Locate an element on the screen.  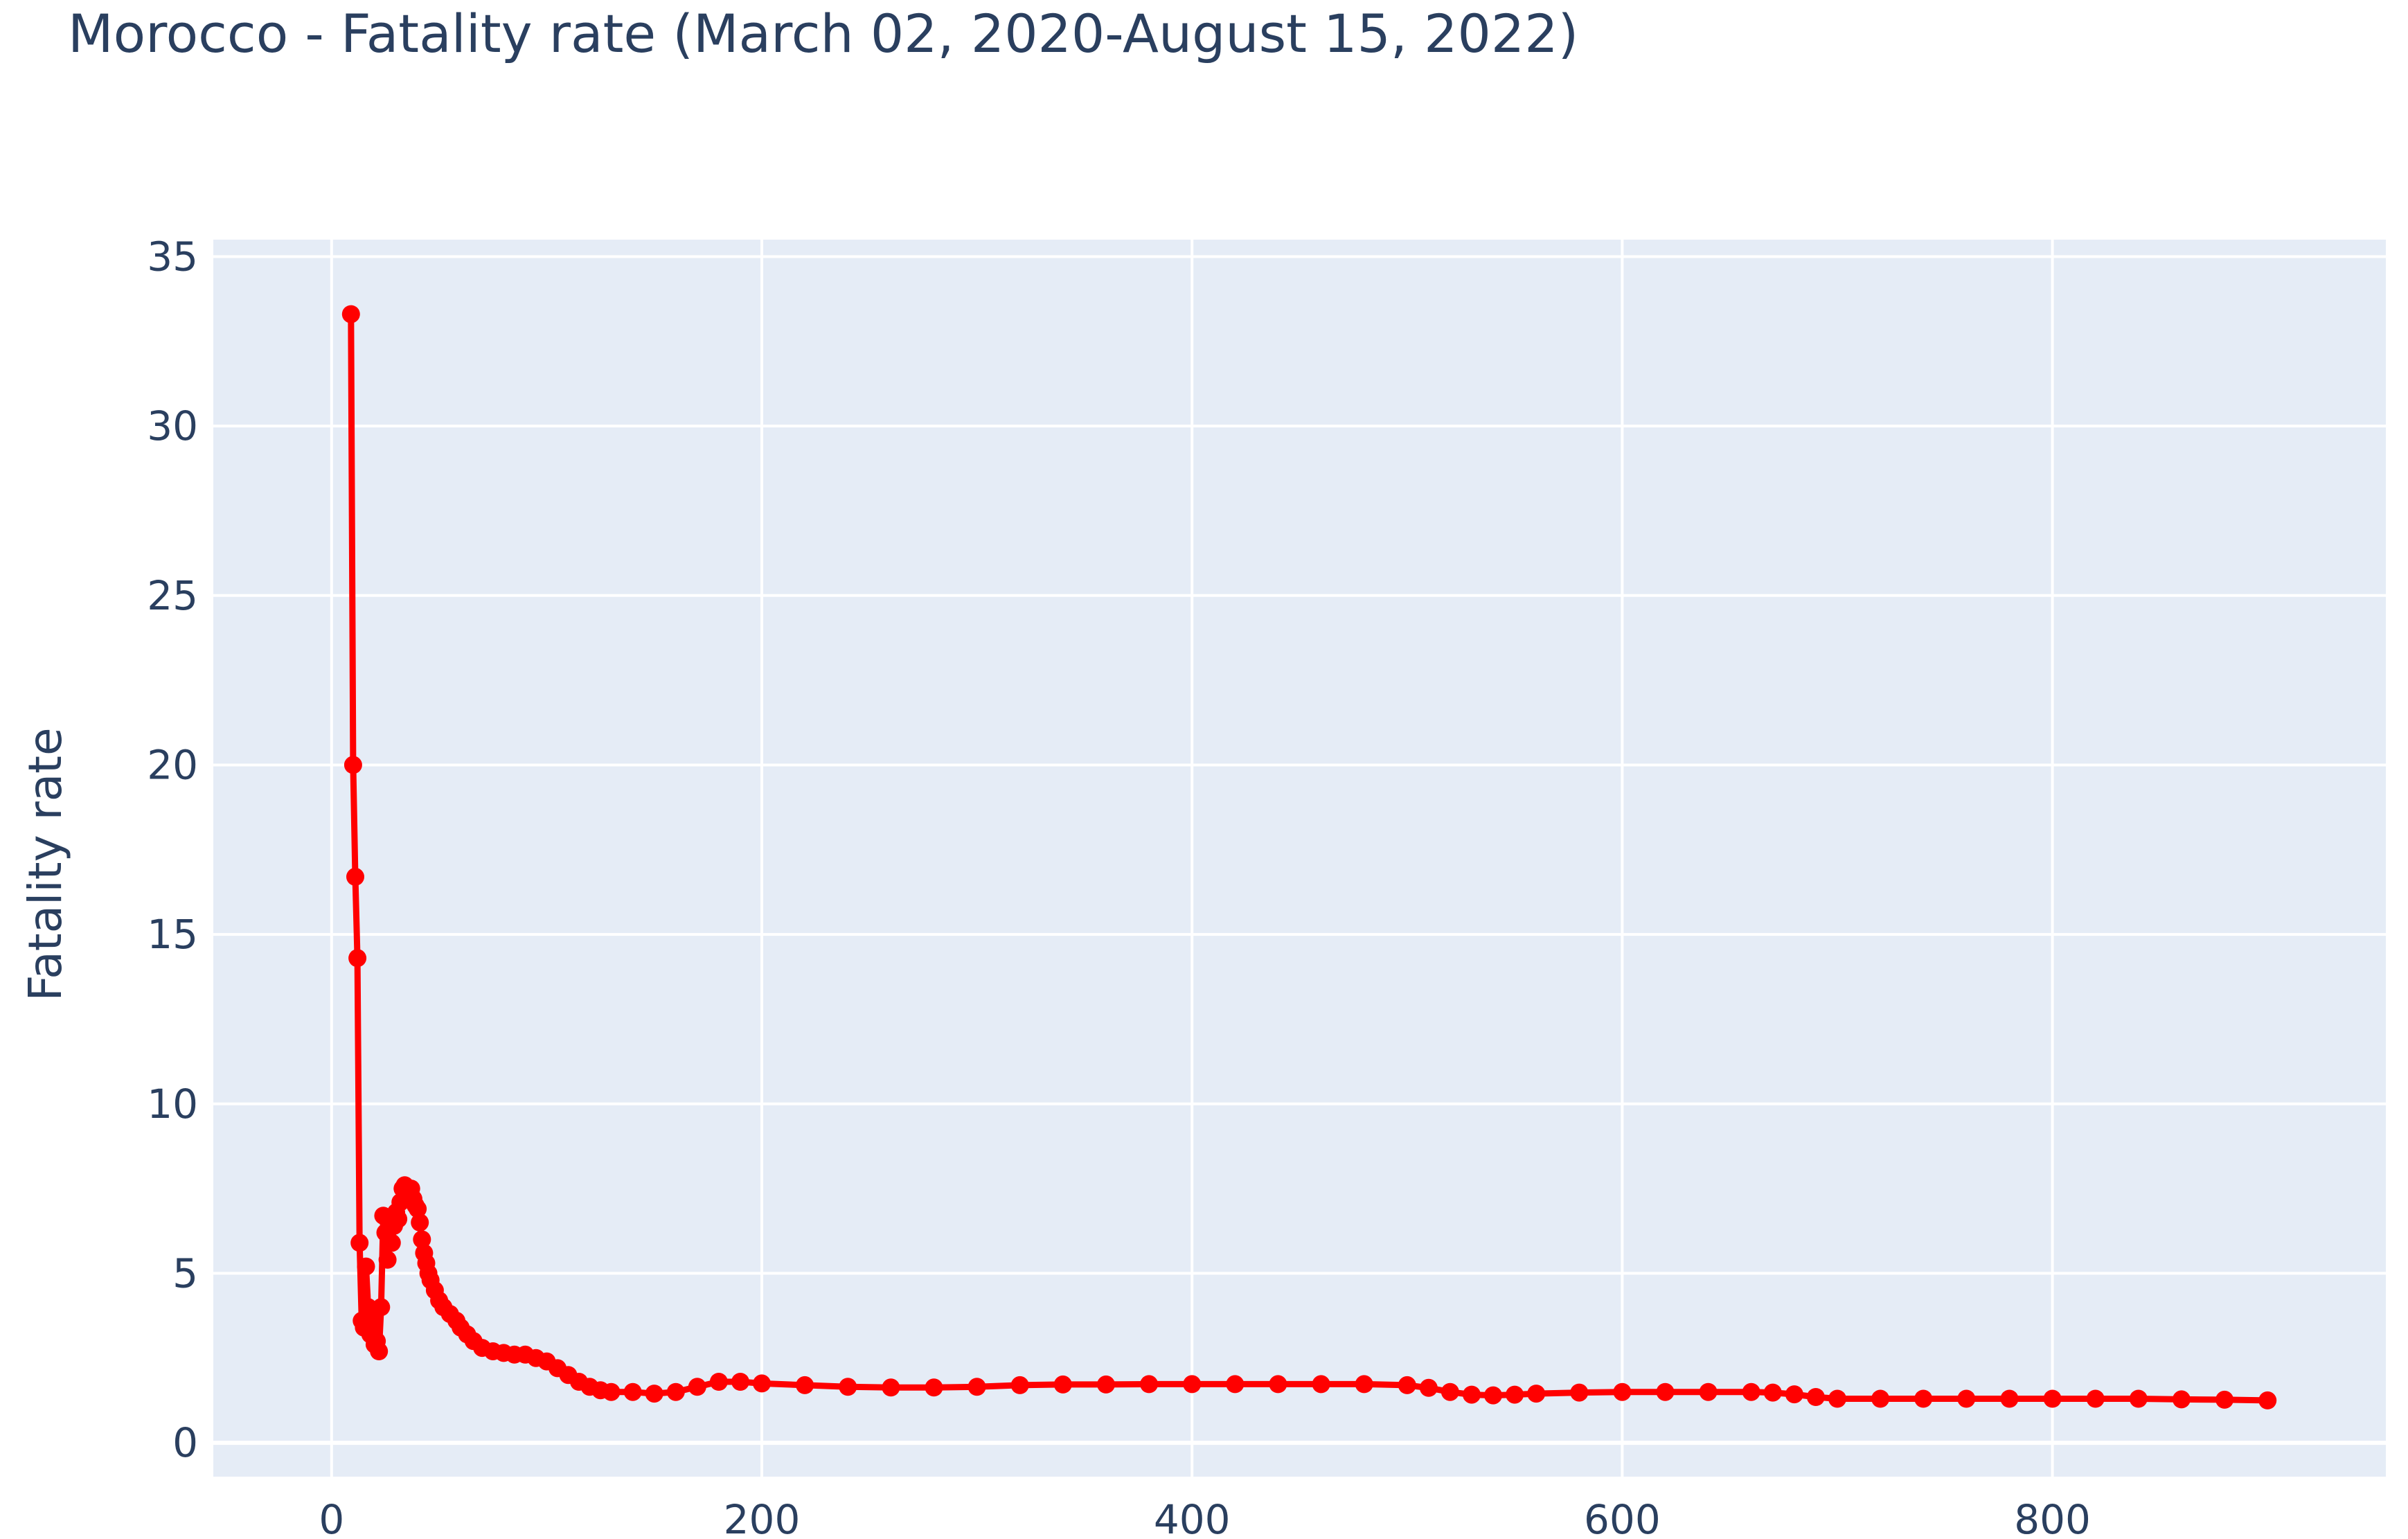
y-tick-label: 25 is located at coordinates (173, 595).